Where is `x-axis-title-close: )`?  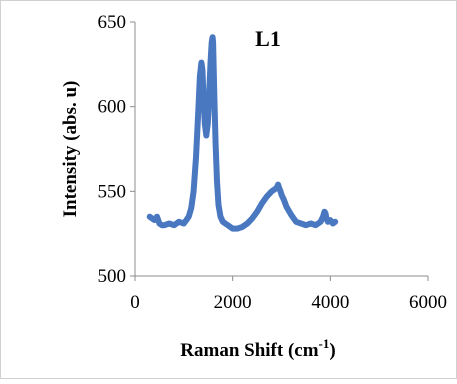
x-axis-title-close: ) is located at coordinates (332, 350).